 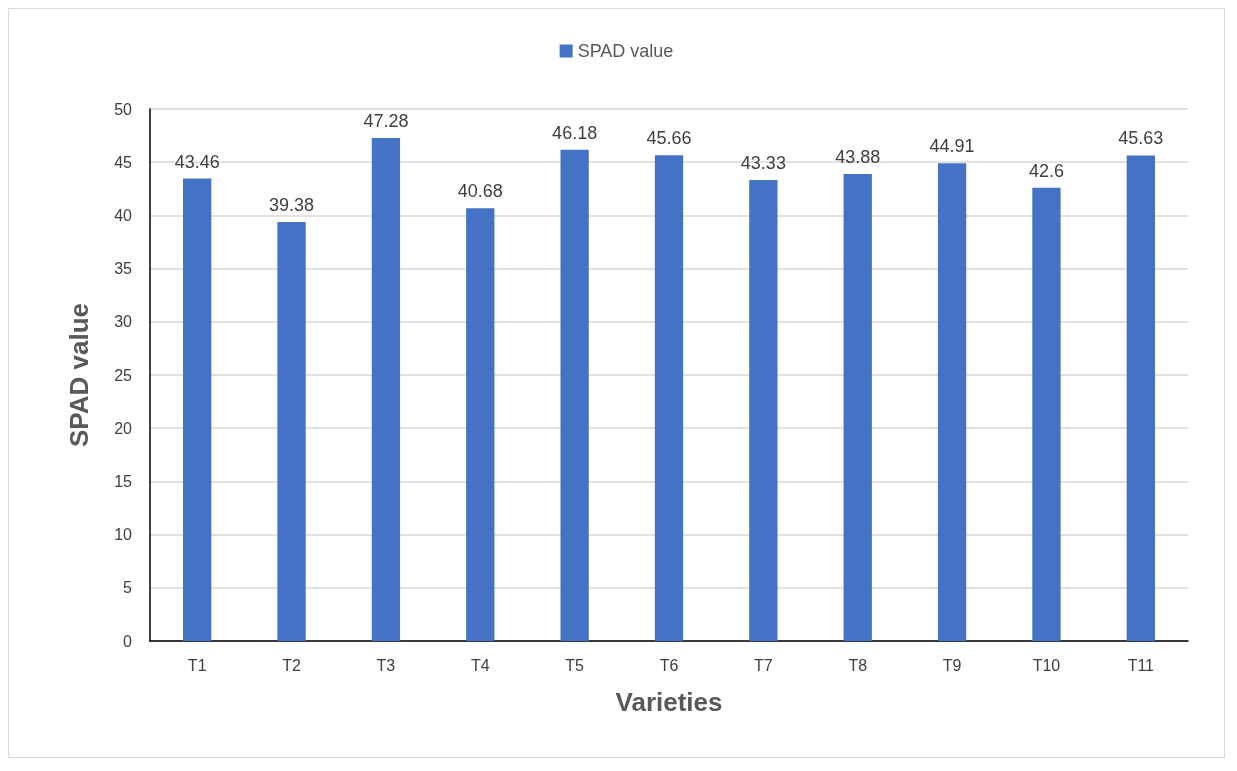 What do you see at coordinates (123, 215) in the screenshot?
I see `y-tick-label: 40` at bounding box center [123, 215].